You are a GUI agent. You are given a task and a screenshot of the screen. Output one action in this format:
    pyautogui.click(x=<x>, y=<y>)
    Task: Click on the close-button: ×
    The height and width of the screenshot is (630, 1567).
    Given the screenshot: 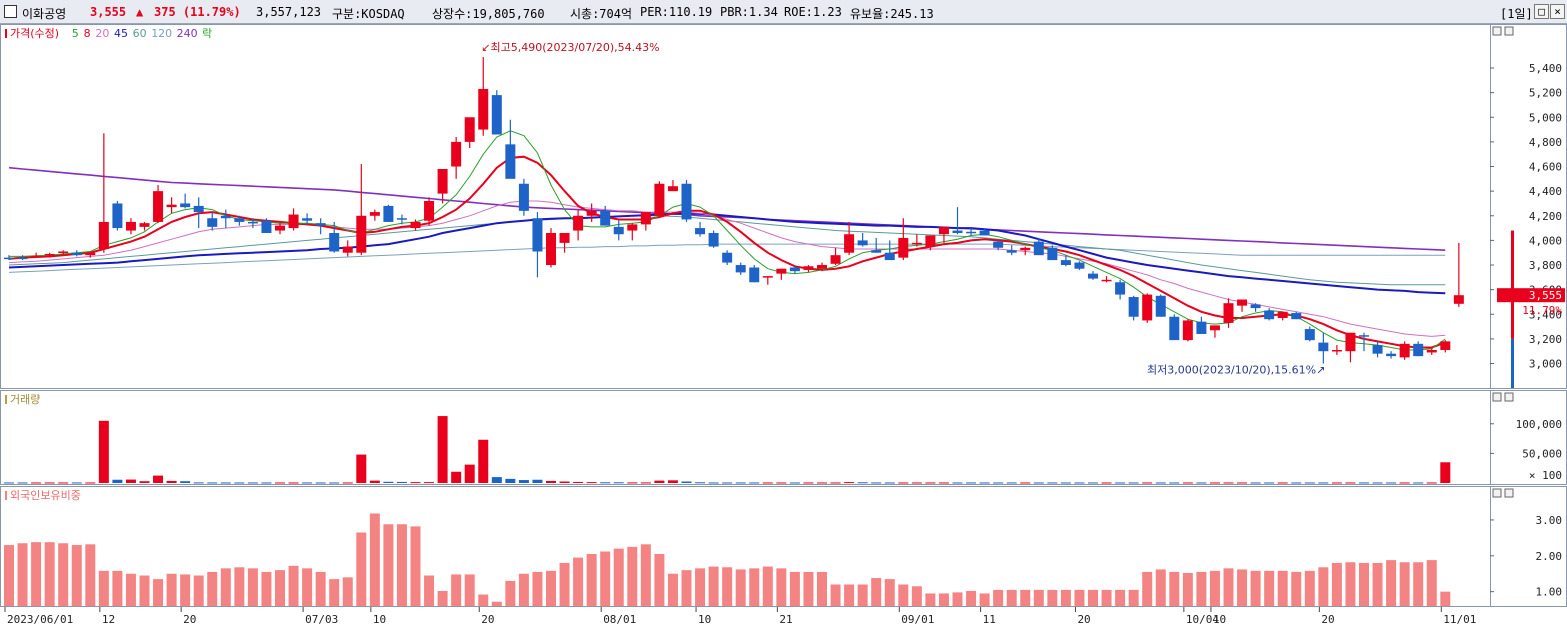 What is the action you would take?
    pyautogui.click(x=1557, y=11)
    